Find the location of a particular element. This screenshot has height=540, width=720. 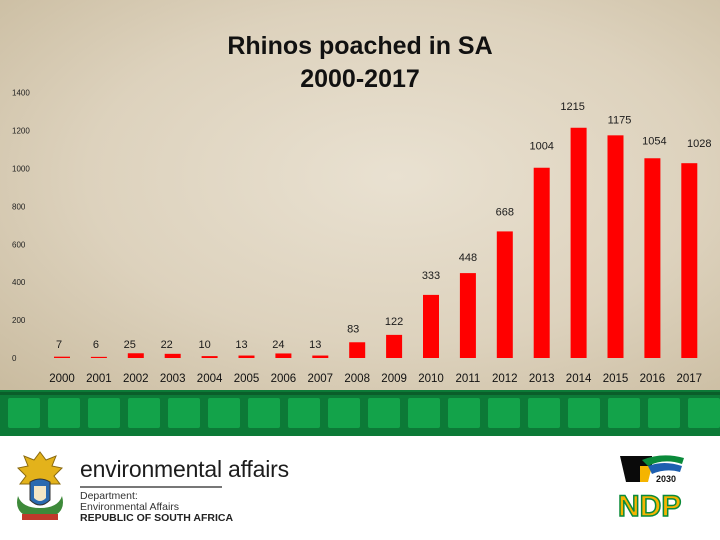

x-tick-label: 2012 is located at coordinates (505, 379).